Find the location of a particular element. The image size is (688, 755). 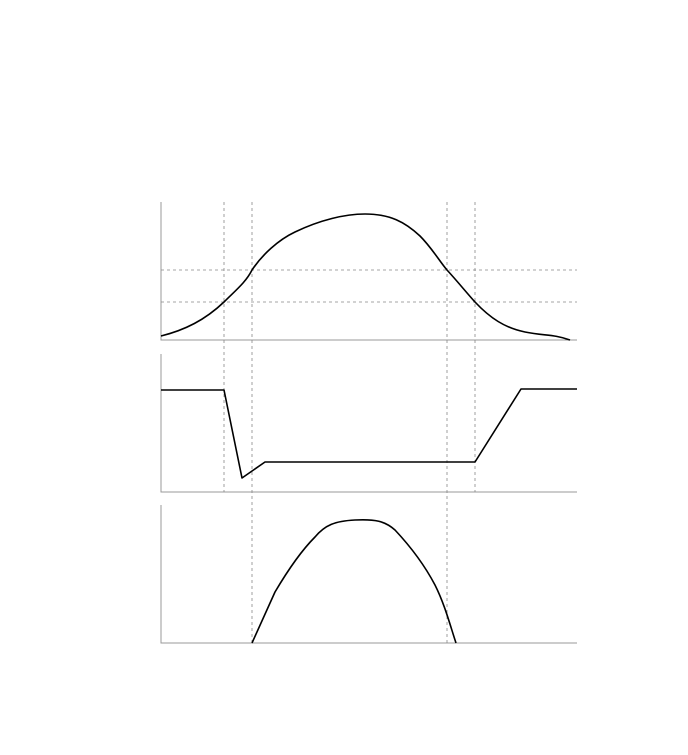

panel-3-axes is located at coordinates (368, 574).